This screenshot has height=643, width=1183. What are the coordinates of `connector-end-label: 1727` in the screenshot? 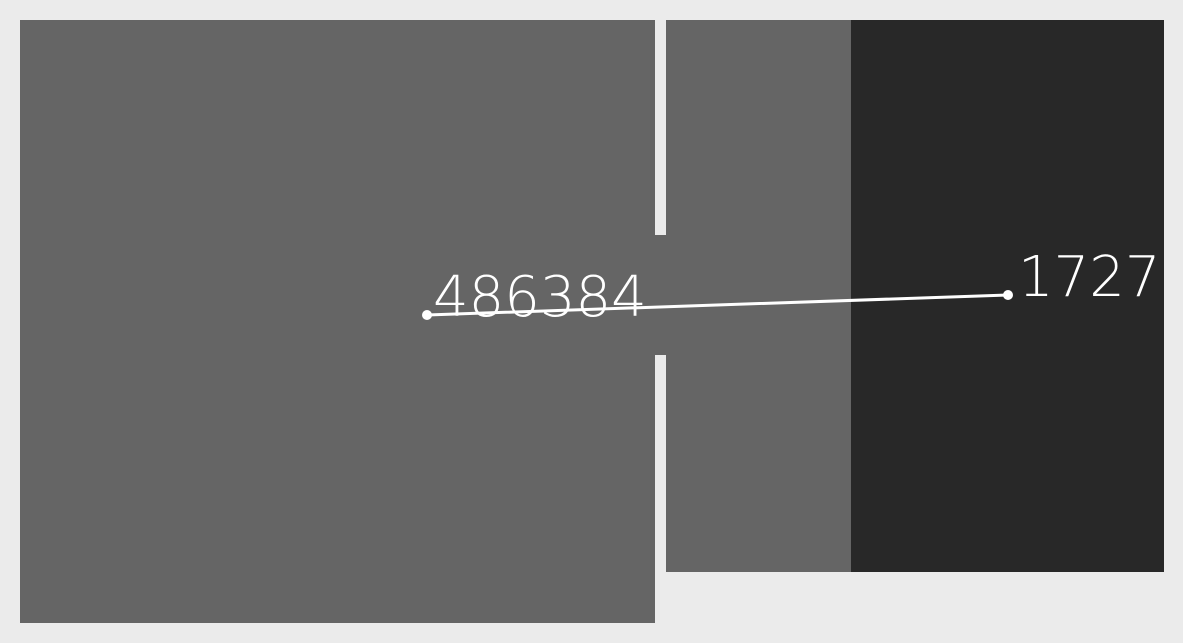 It's located at (1089, 277).